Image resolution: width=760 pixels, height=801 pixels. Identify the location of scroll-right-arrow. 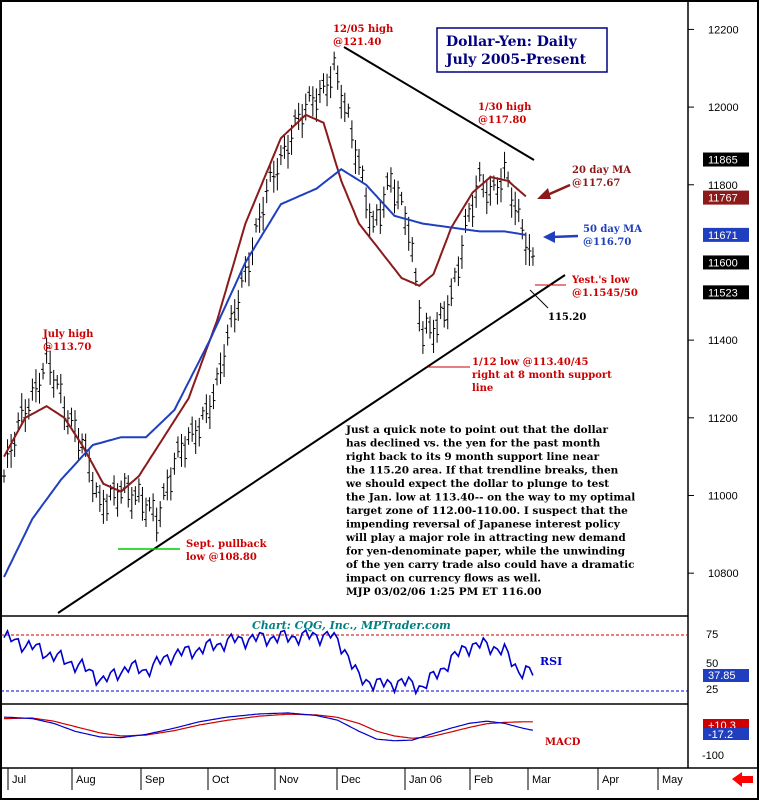
(742, 779).